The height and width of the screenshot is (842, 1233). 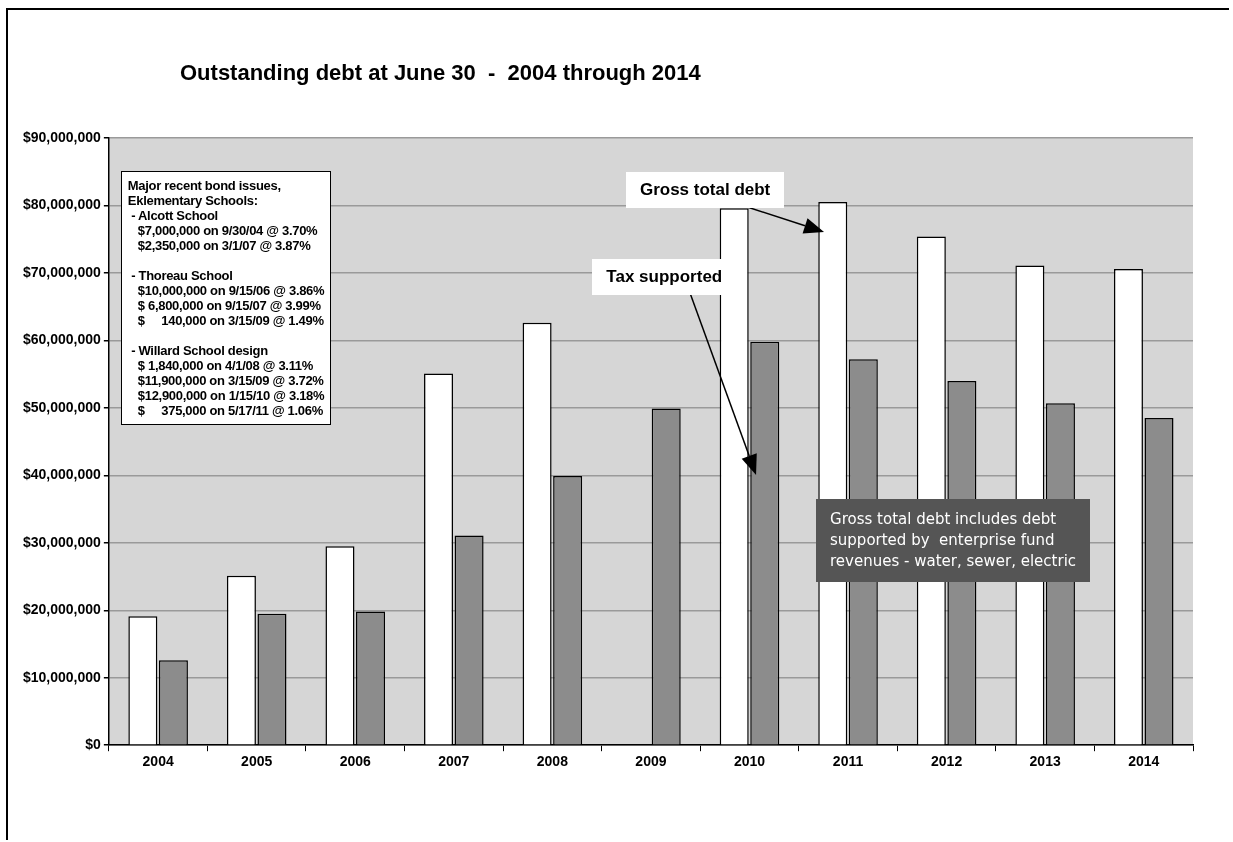 What do you see at coordinates (552, 761) in the screenshot?
I see `x-tick-label: 2008` at bounding box center [552, 761].